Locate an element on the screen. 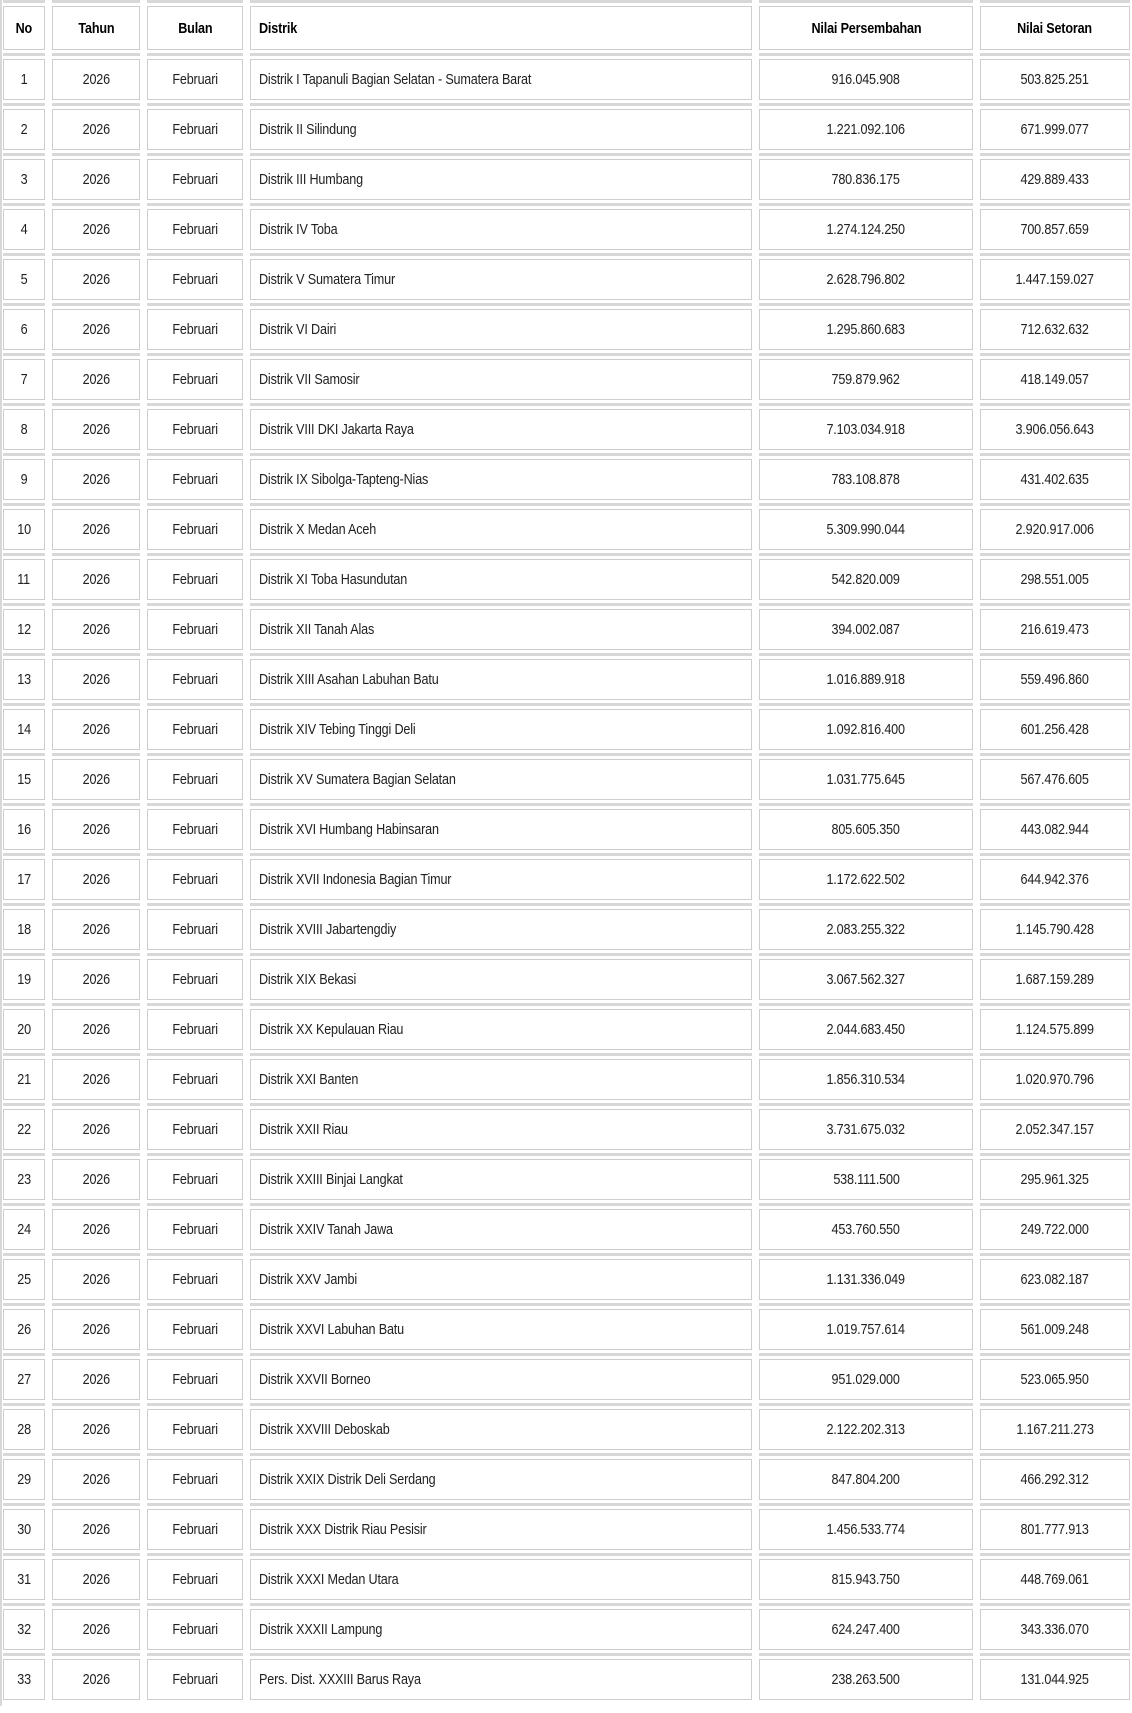 This screenshot has height=1713, width=1132. header-tahun: Tahun is located at coordinates (96, 28).